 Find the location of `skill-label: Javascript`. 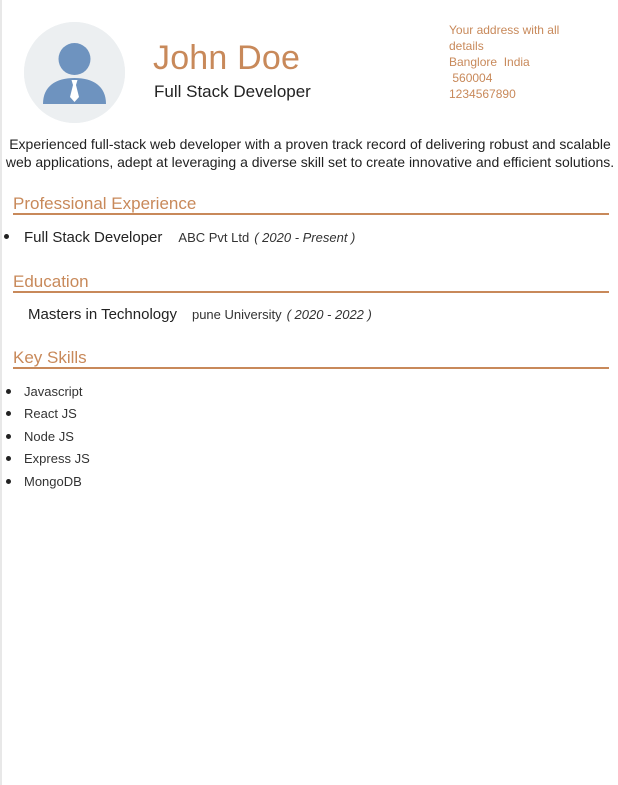

skill-label: Javascript is located at coordinates (53, 391).